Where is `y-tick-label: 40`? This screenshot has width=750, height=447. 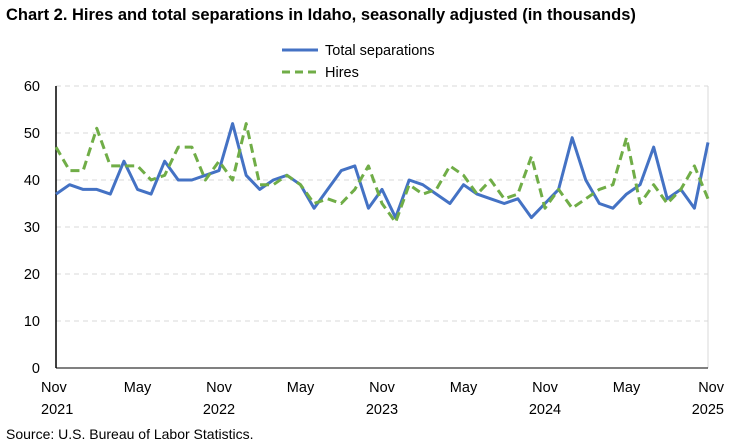 y-tick-label: 40 is located at coordinates (32, 181).